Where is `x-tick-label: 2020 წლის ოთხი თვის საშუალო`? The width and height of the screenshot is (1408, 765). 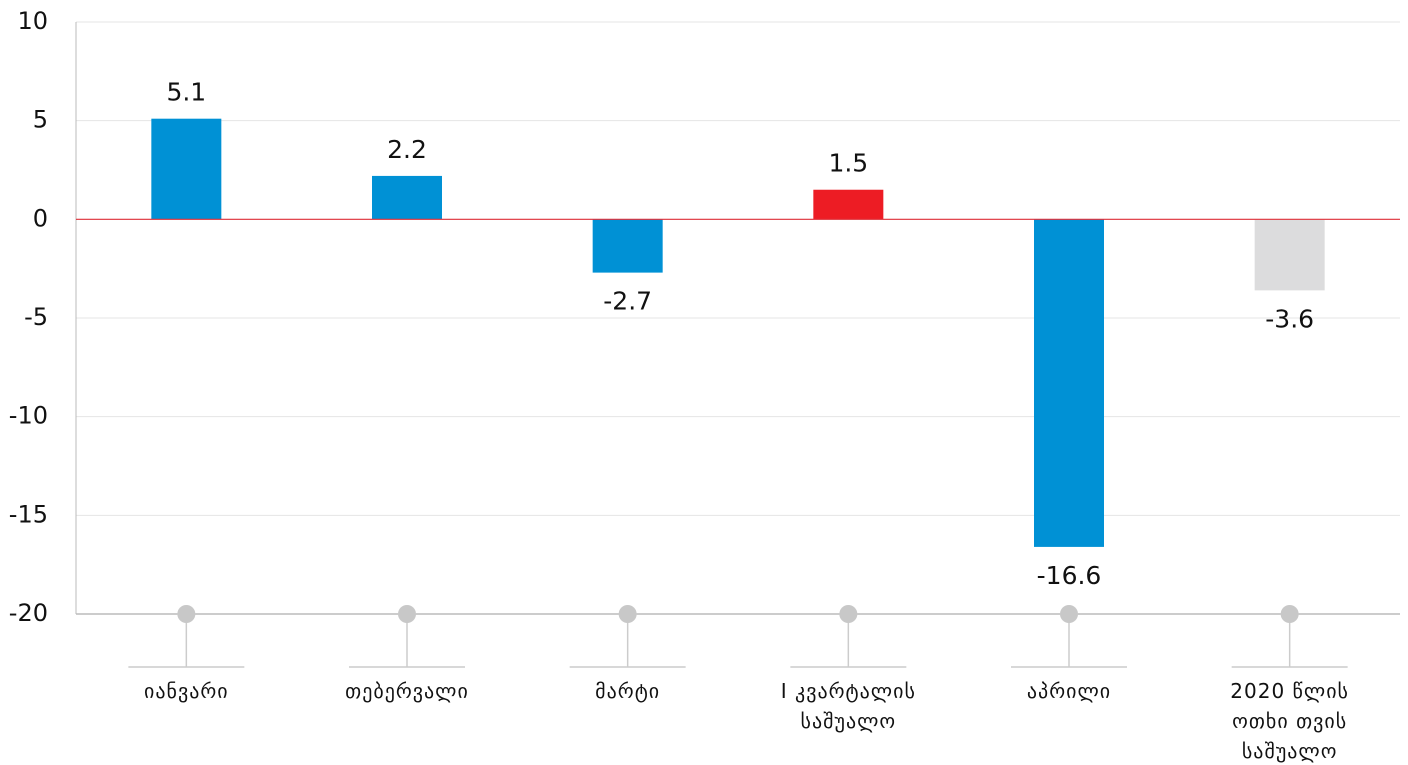 x-tick-label: 2020 წლის ოთხი თვის საშუალო is located at coordinates (1289, 721).